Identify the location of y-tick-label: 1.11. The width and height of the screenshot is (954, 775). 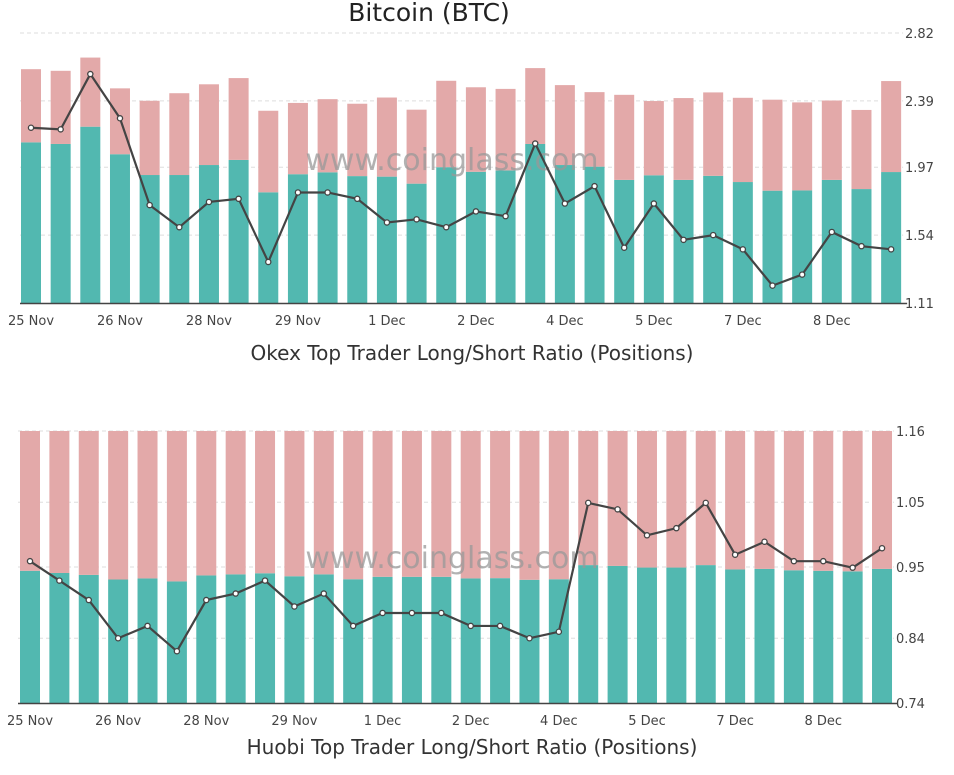
(919, 304).